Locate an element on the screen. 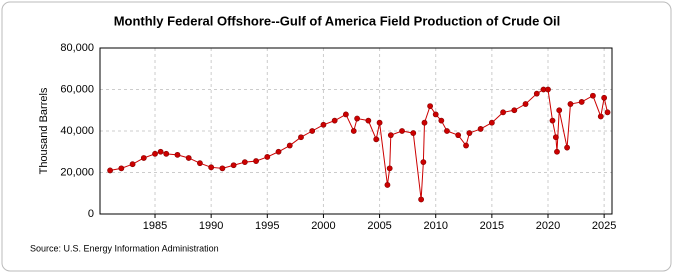 The height and width of the screenshot is (275, 675). y-tick-label: 40,000 is located at coordinates (77, 131).